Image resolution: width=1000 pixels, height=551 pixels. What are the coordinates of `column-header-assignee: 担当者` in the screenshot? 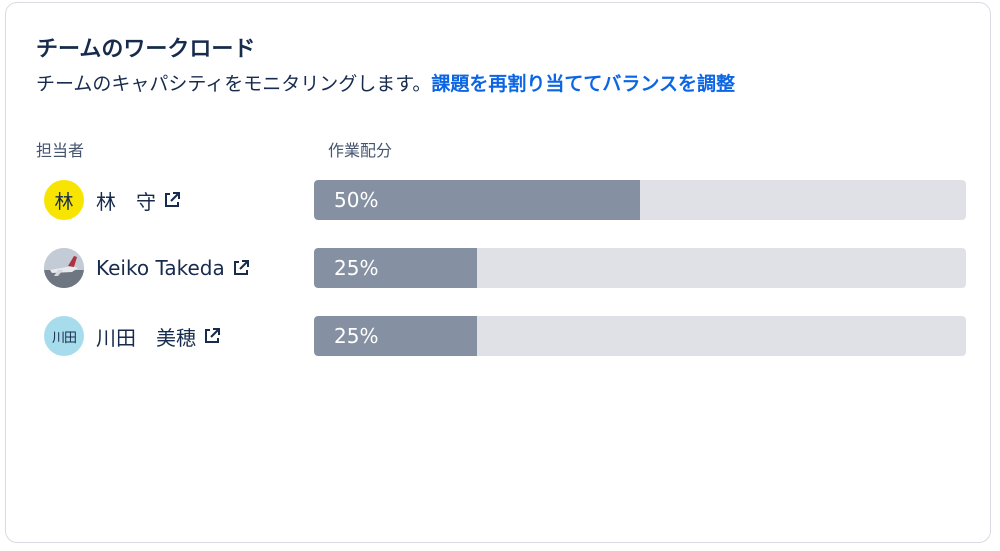 It's located at (60, 150).